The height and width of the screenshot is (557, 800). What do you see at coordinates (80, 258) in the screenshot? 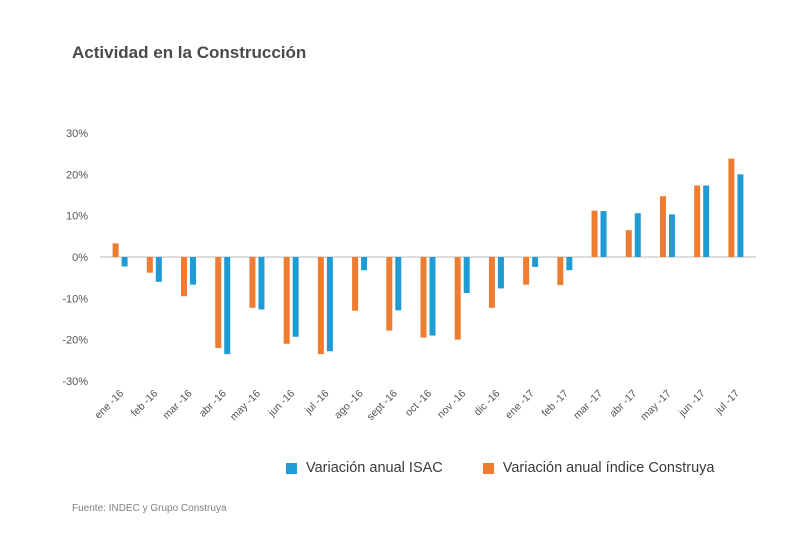
I see `y-tick-label: 0%` at bounding box center [80, 258].